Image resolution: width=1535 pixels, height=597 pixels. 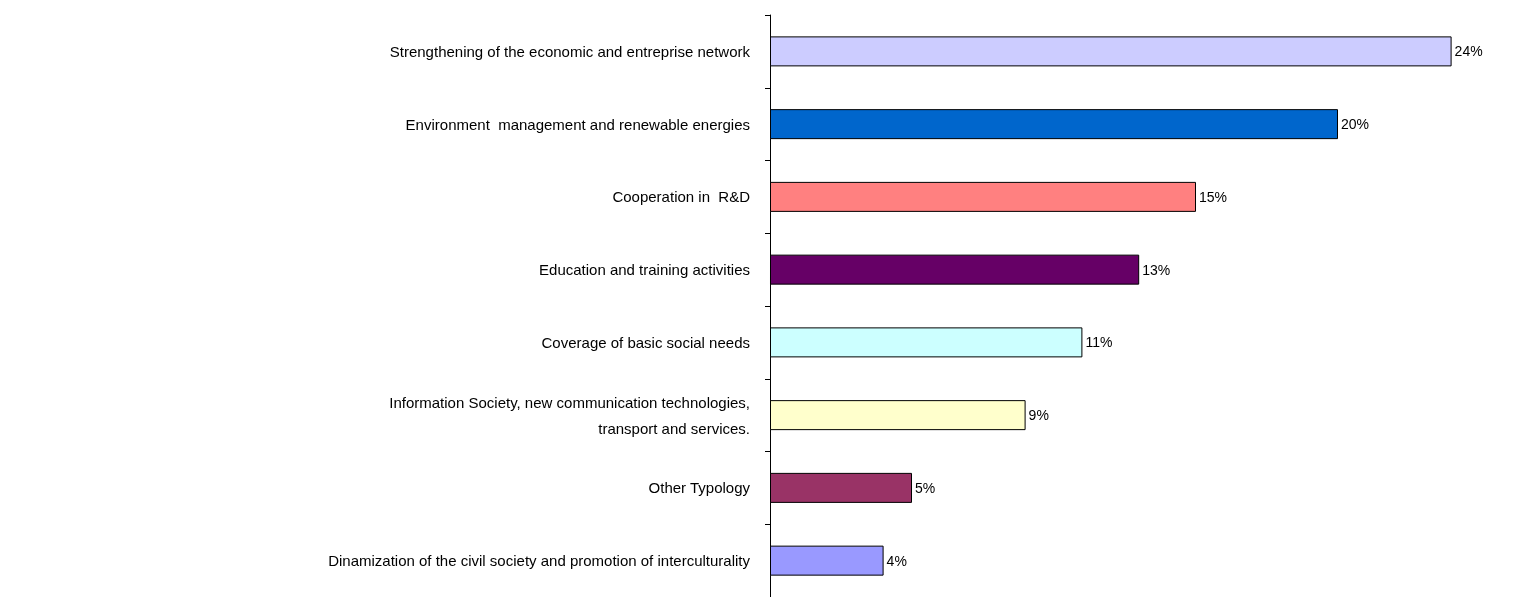 What do you see at coordinates (1156, 269) in the screenshot?
I see `data-label: 13%` at bounding box center [1156, 269].